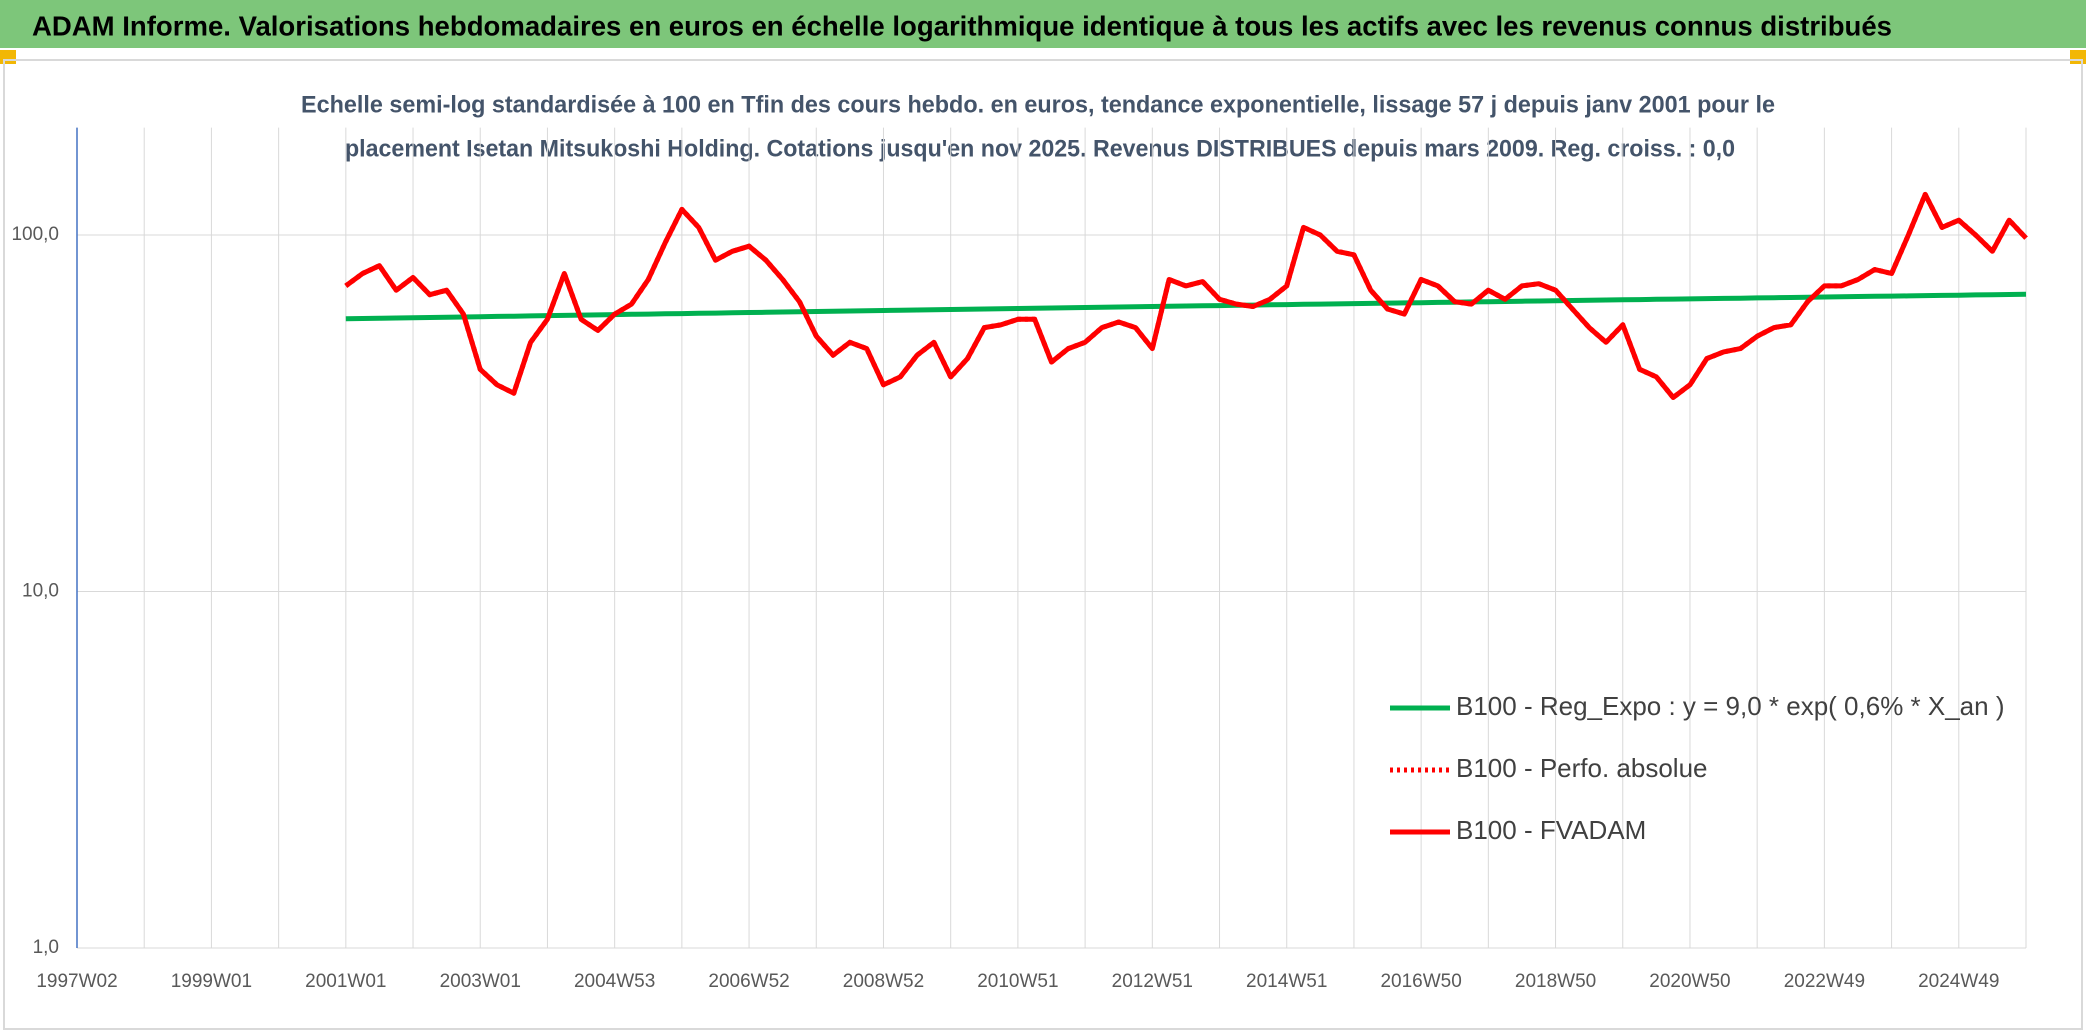 Image resolution: width=2086 pixels, height=1033 pixels. Describe the element at coordinates (345, 981) in the screenshot. I see `x-tick-label: 2001W01` at that location.